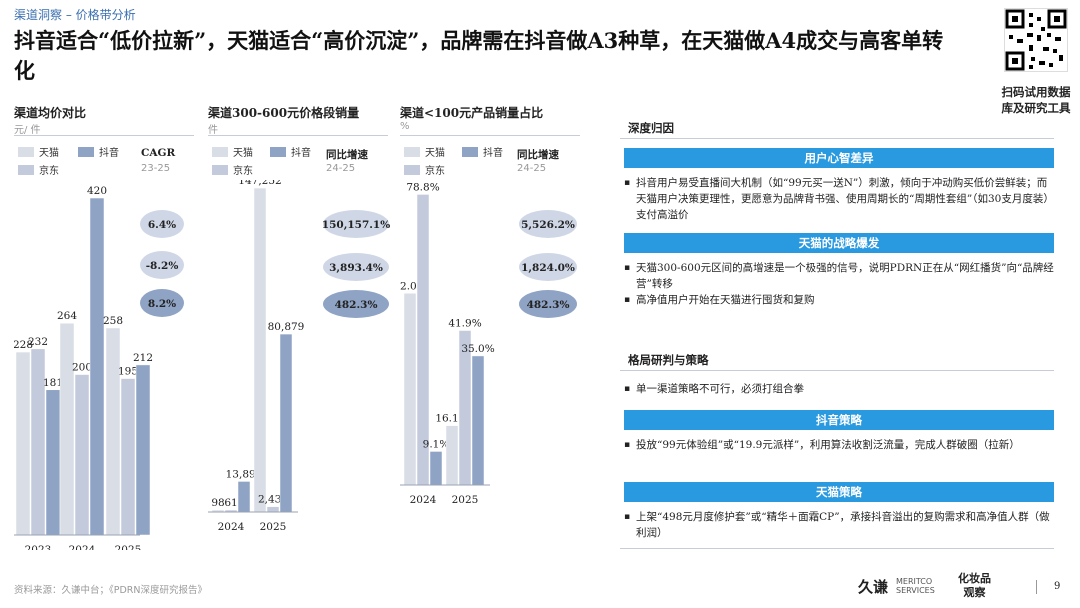 The image size is (1080, 608). Describe the element at coordinates (273, 527) in the screenshot. I see `x-tick-label: 2025` at that location.